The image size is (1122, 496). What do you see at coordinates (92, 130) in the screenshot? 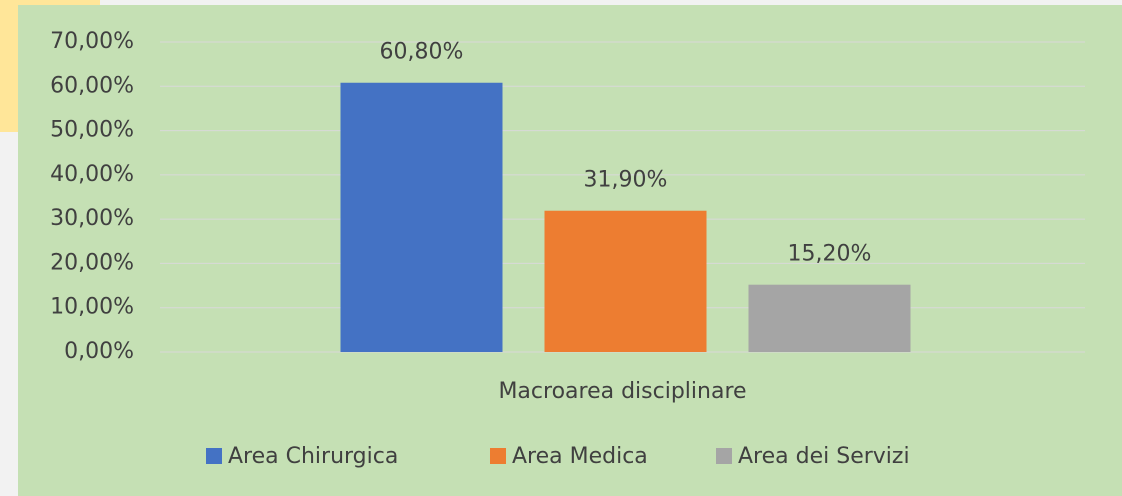
I see `y-tick-label: 50,00%` at bounding box center [92, 130].